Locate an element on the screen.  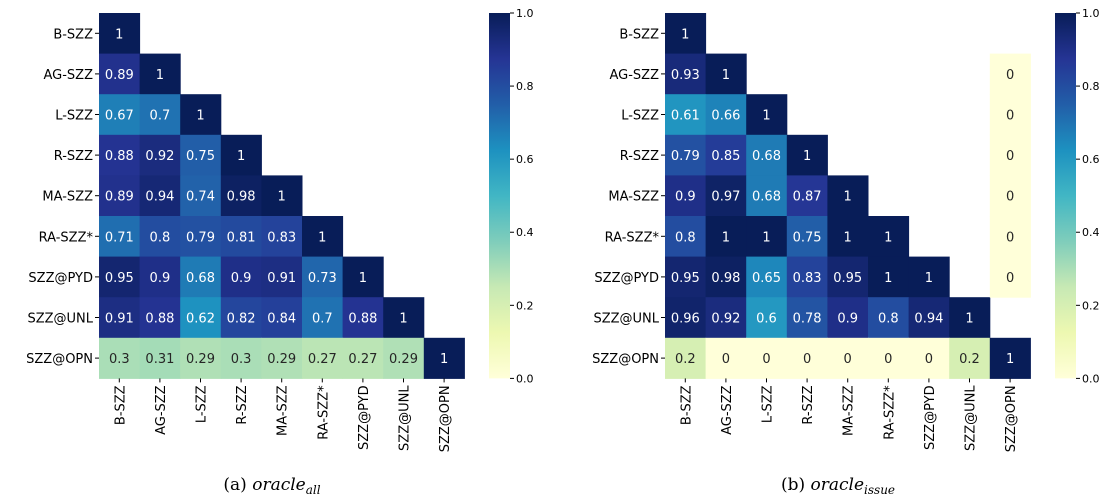
y-tick-label: L-SZZ is located at coordinates (640, 116).